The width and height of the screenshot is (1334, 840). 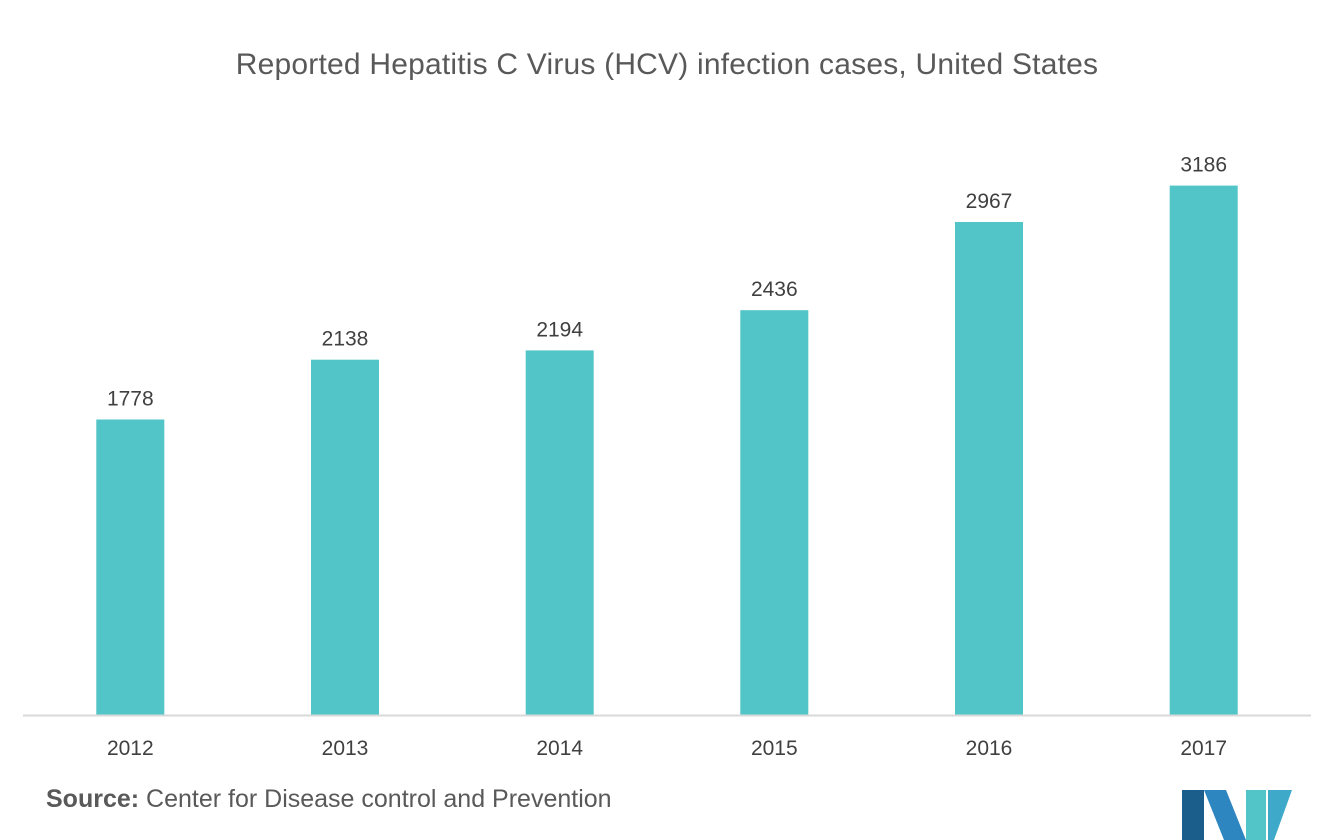 I want to click on bar-2016, so click(x=989, y=468).